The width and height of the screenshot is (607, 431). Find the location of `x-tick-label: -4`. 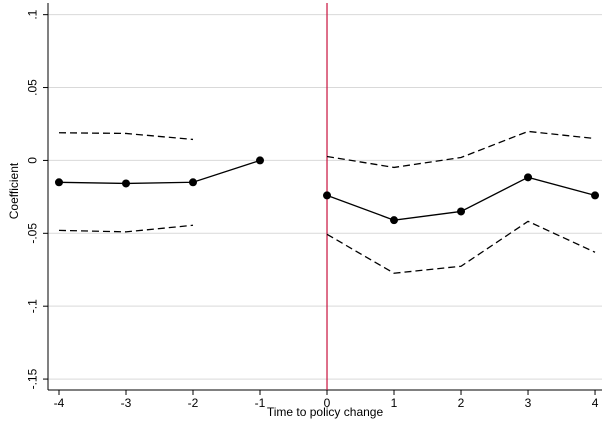

x-tick-label: -4 is located at coordinates (59, 403).